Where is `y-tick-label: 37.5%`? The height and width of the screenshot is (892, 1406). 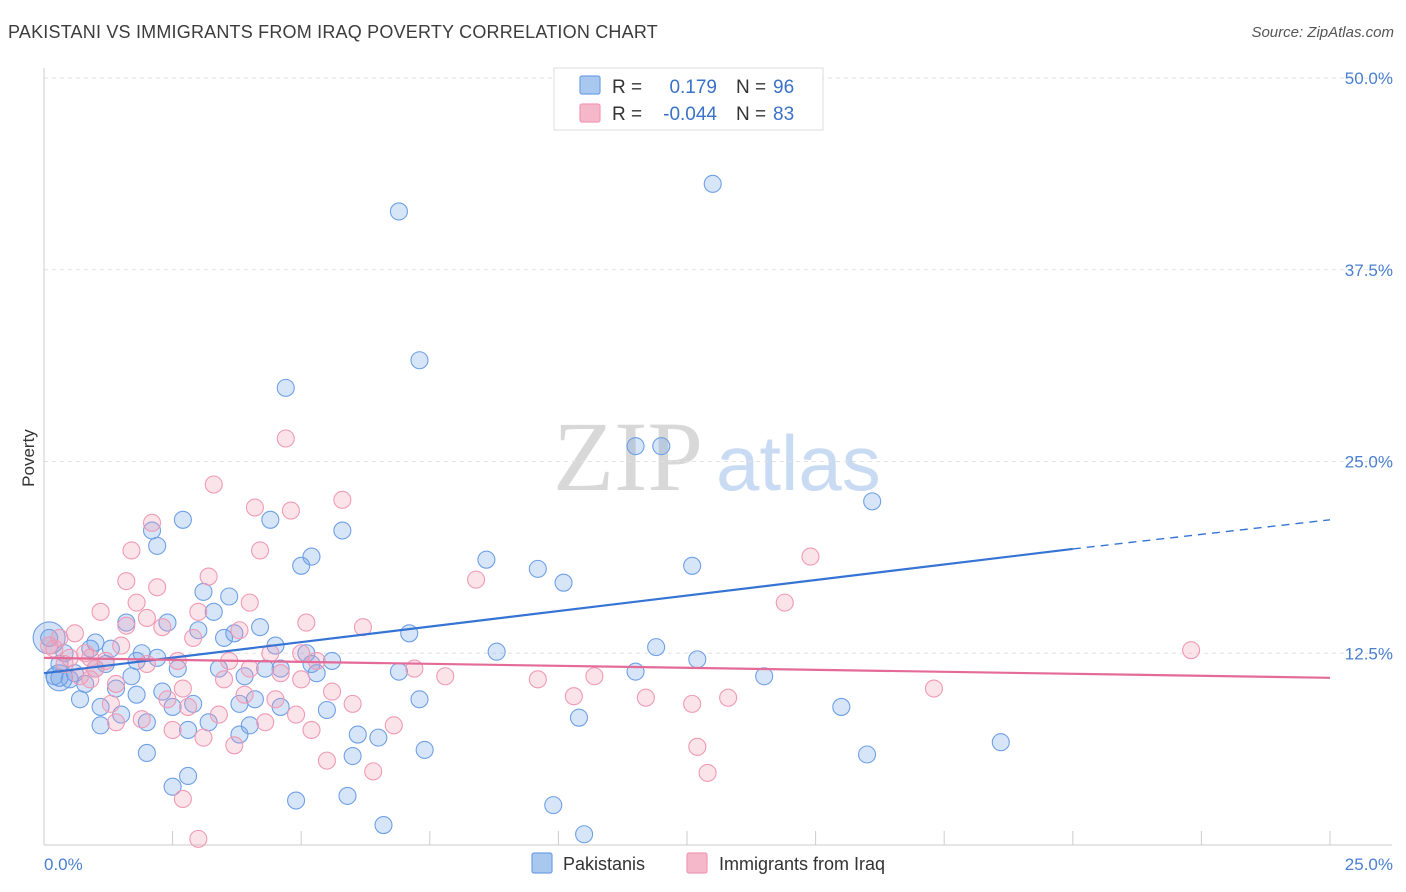 y-tick-label: 37.5% is located at coordinates (1369, 270).